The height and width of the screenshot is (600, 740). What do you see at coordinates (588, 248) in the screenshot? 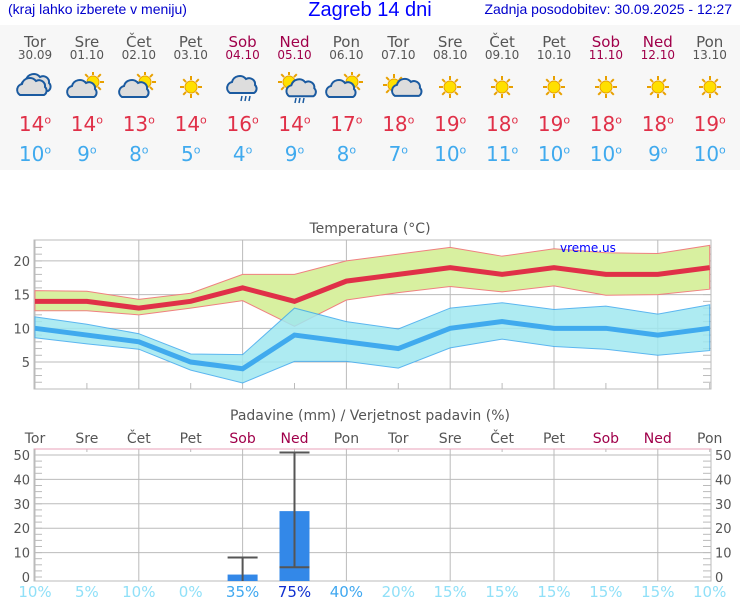
I see `watermark: vreme.us` at bounding box center [588, 248].